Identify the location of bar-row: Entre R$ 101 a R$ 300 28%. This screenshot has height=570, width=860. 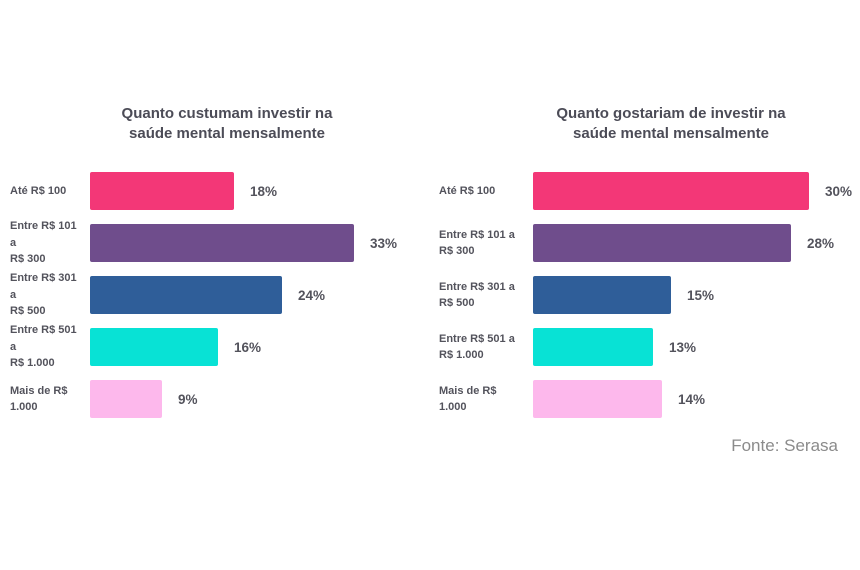
(648, 243).